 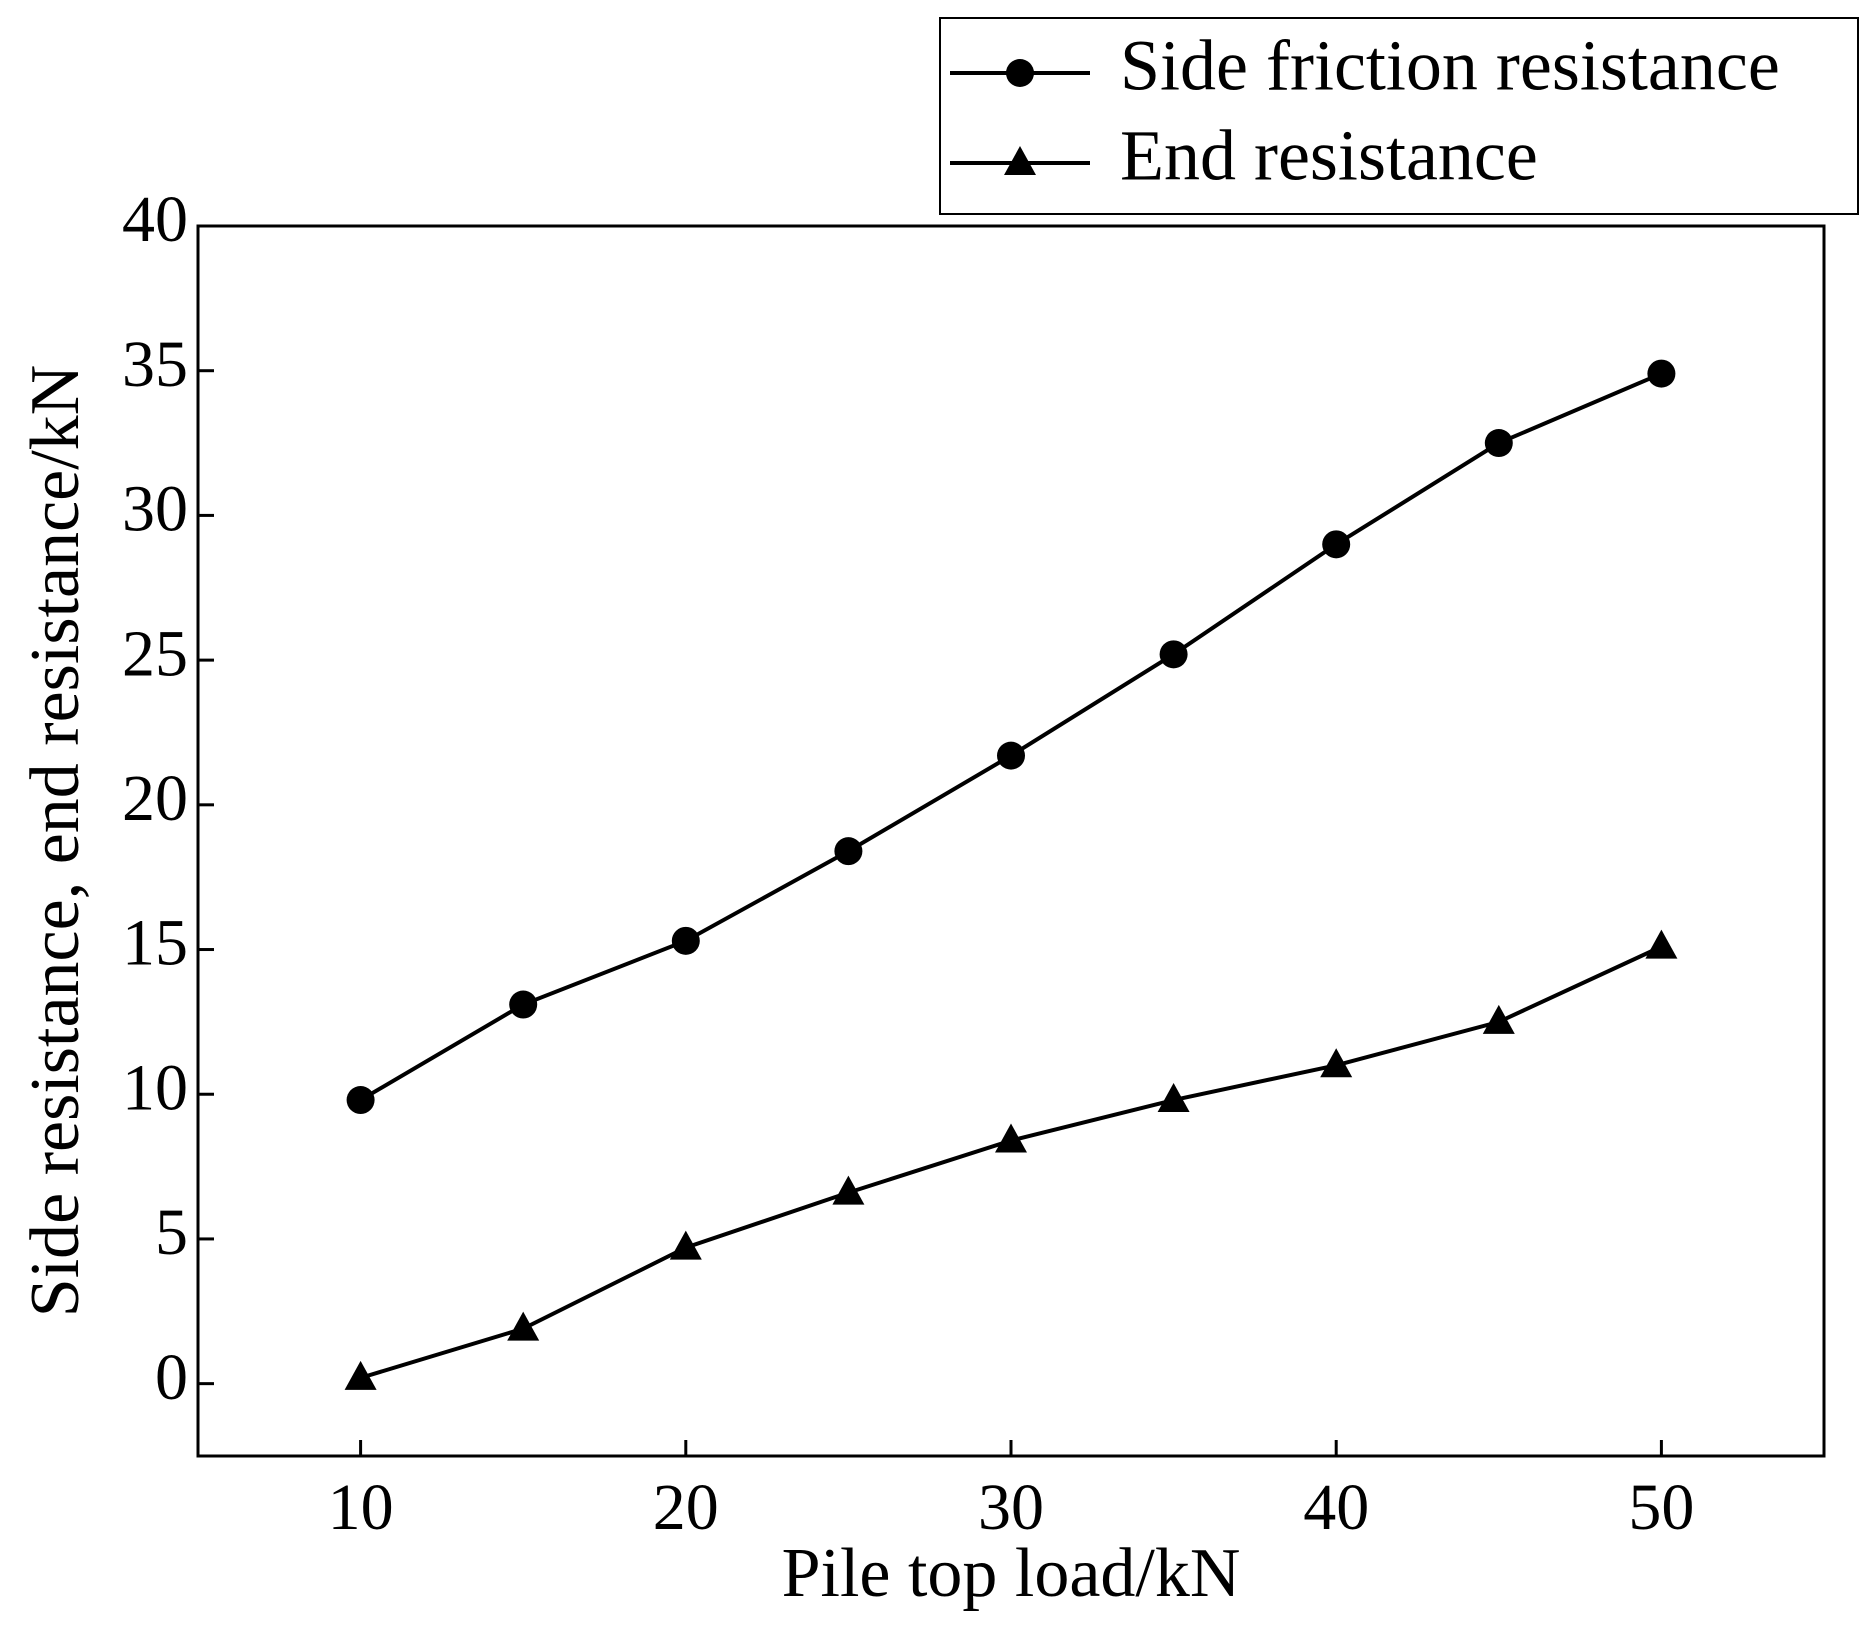 What do you see at coordinates (155, 219) in the screenshot?
I see `y-tick-label: 40` at bounding box center [155, 219].